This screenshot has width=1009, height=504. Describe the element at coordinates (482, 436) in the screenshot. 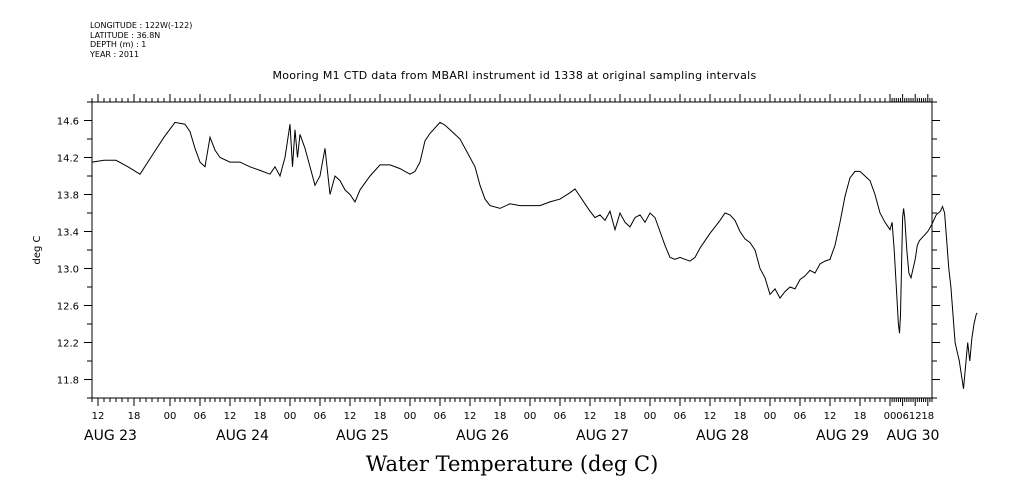

I see `x-date-label: AUG 26` at that location.